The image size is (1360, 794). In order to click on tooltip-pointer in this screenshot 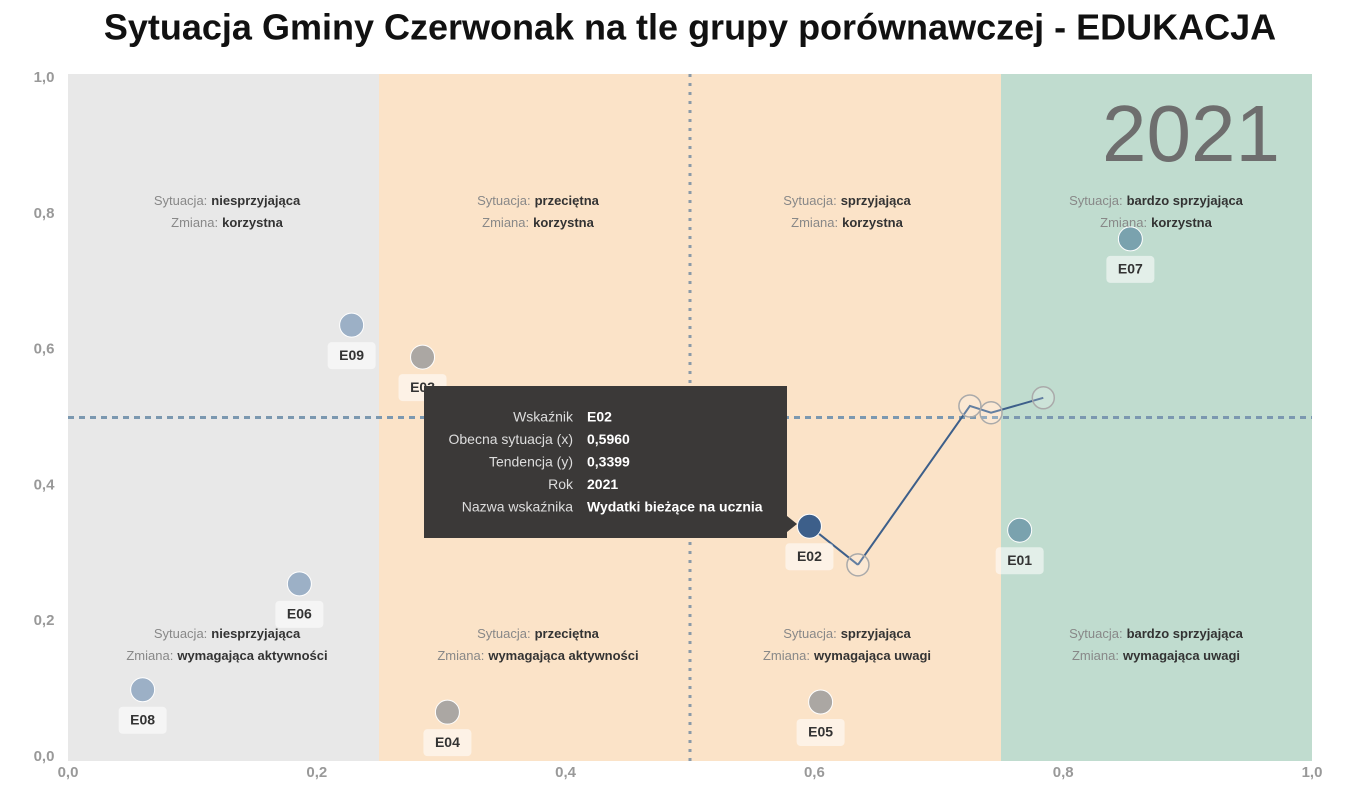, I will do `click(792, 524)`.